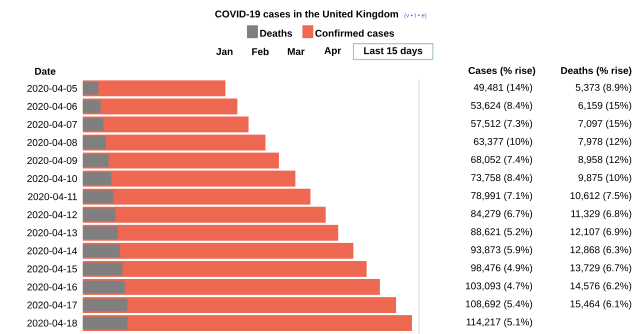 This screenshot has width=640, height=334. What do you see at coordinates (354, 33) in the screenshot?
I see `legend-label: Confirmed cases` at bounding box center [354, 33].